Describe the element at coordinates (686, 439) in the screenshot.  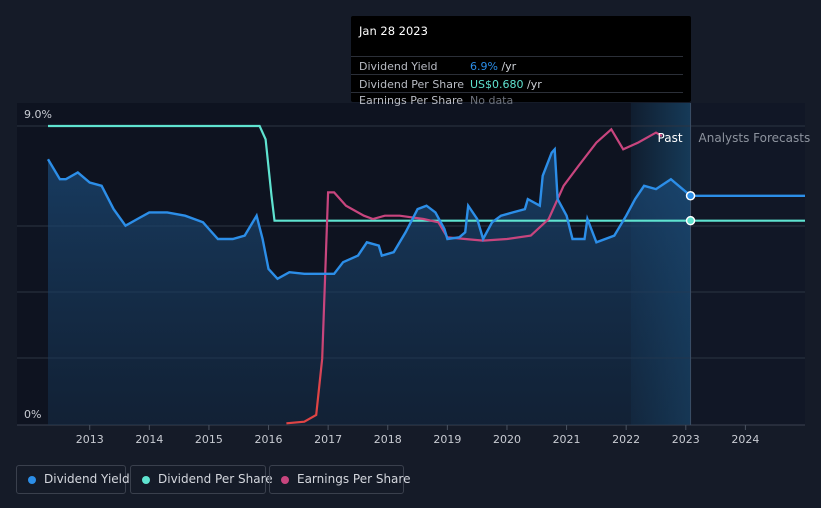
I see `x-tick-label: 2023` at that location.